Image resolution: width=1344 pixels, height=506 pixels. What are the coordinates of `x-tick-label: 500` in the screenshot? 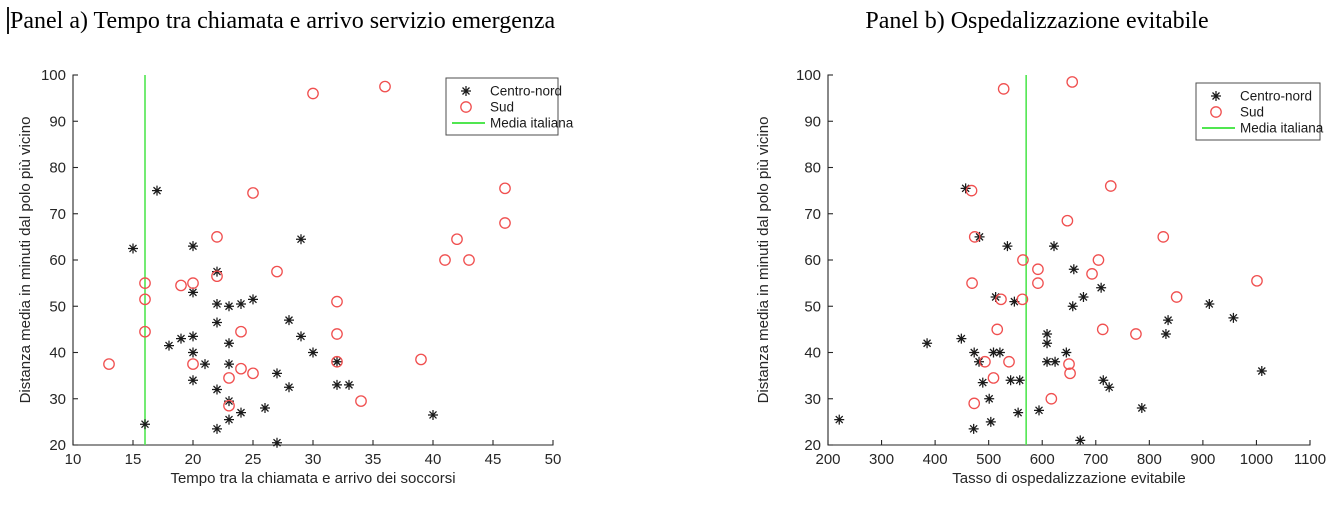 It's located at (988, 459).